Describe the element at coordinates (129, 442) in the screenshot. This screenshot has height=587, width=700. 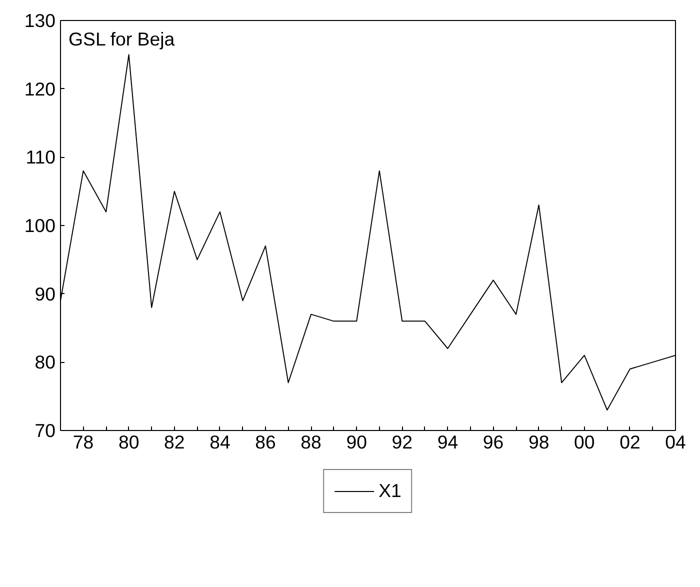
I see `x-tick-label: 80` at that location.